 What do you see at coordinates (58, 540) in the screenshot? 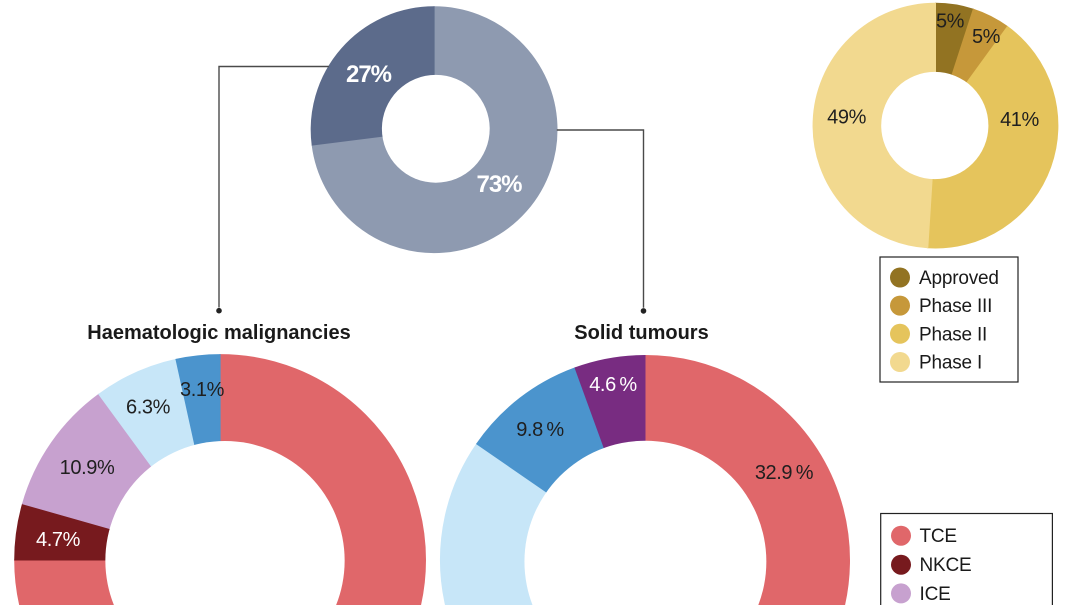
I see `svg-text: 4.7%` at bounding box center [58, 540].